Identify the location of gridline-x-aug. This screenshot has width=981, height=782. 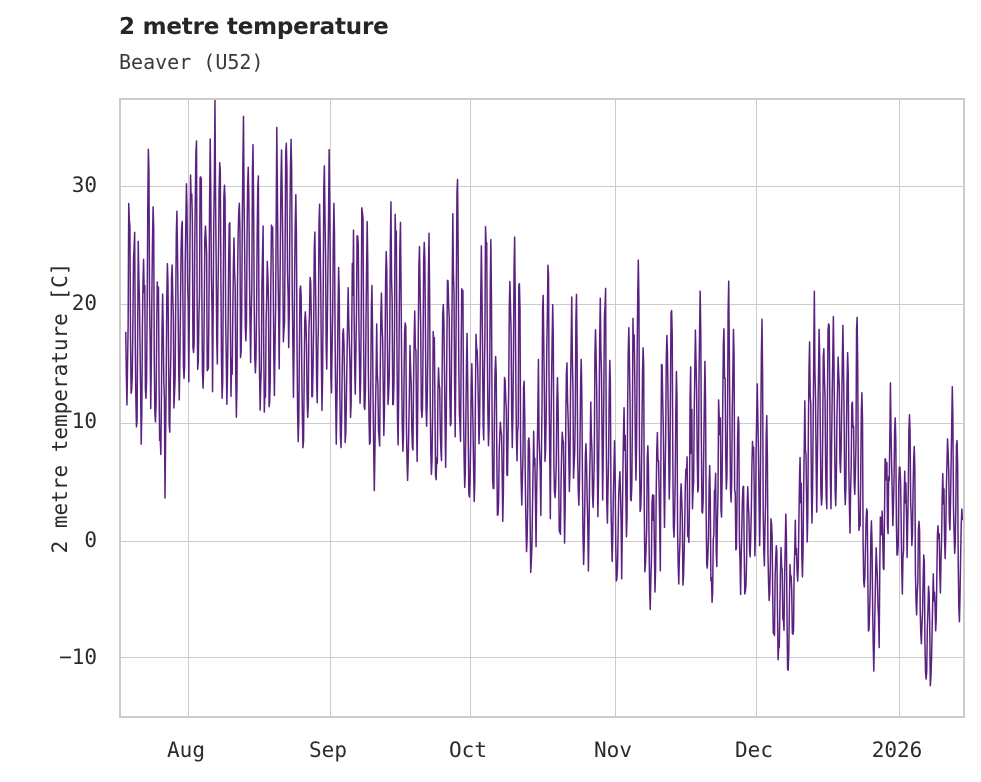
(188, 408).